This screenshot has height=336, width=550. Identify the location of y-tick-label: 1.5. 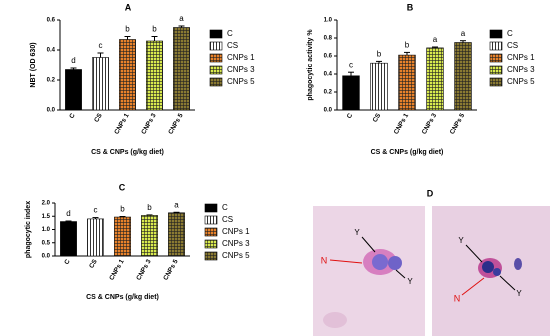
(46, 217).